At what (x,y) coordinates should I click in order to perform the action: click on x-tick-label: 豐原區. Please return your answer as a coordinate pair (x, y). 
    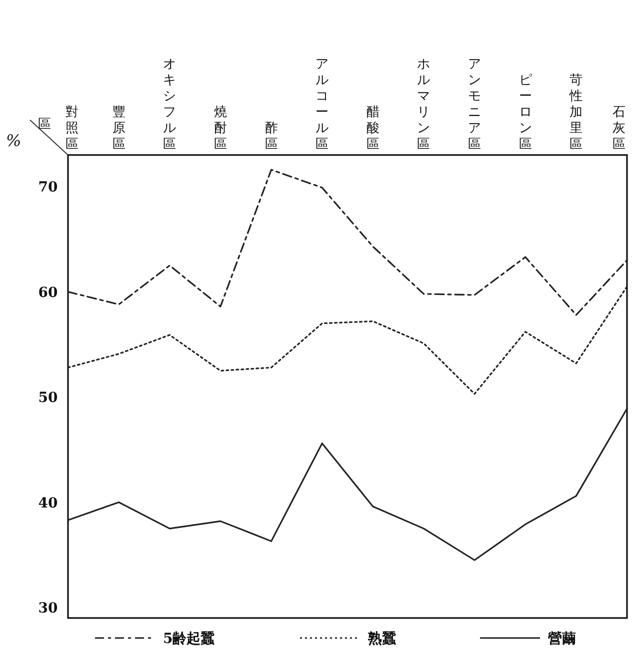
    Looking at the image, I should click on (119, 128).